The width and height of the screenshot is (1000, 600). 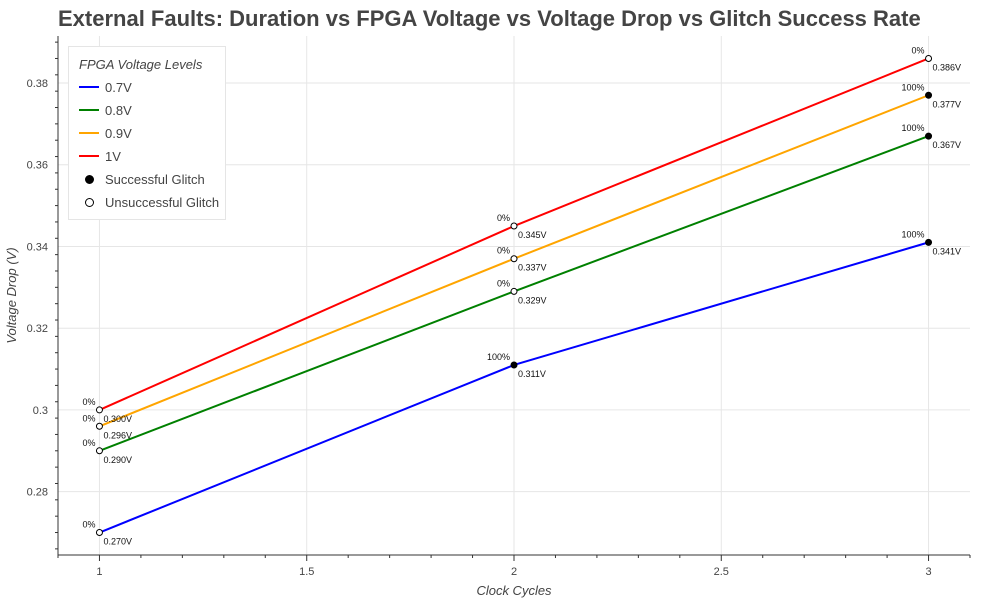 What do you see at coordinates (117, 460) in the screenshot?
I see `value-label: 0.290V` at bounding box center [117, 460].